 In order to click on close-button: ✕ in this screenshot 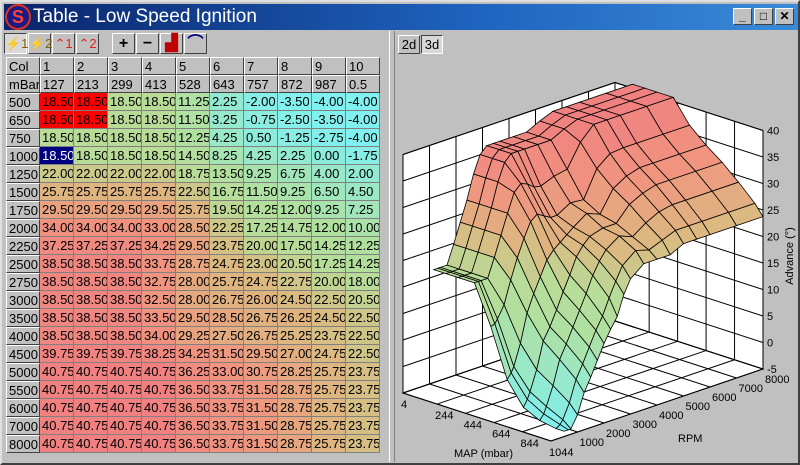, I will do `click(784, 16)`.